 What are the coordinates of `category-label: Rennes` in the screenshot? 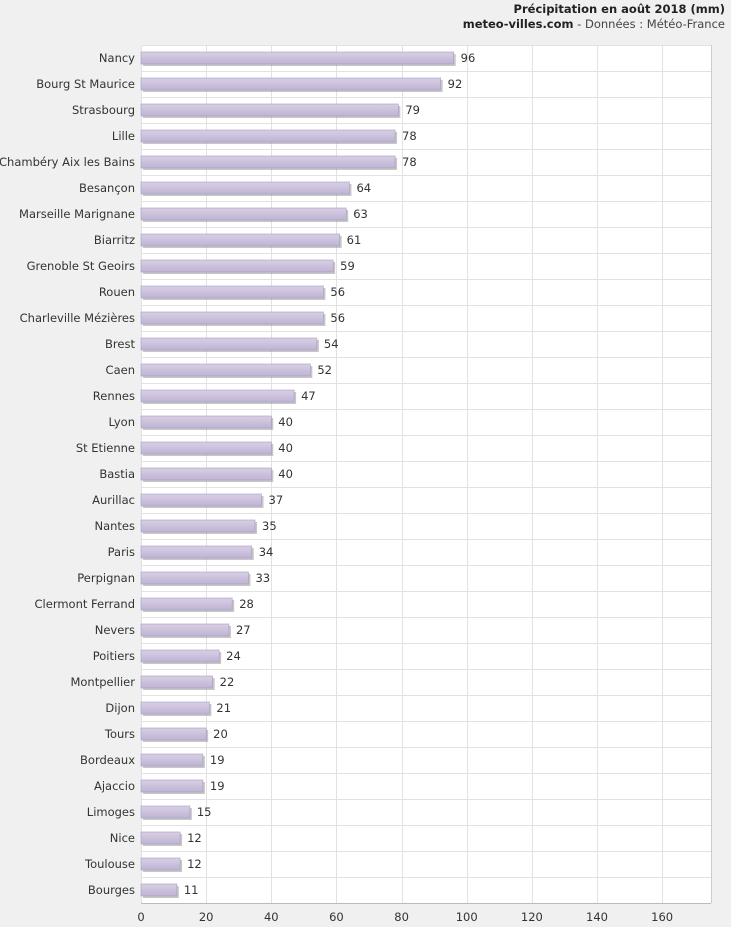 It's located at (114, 396).